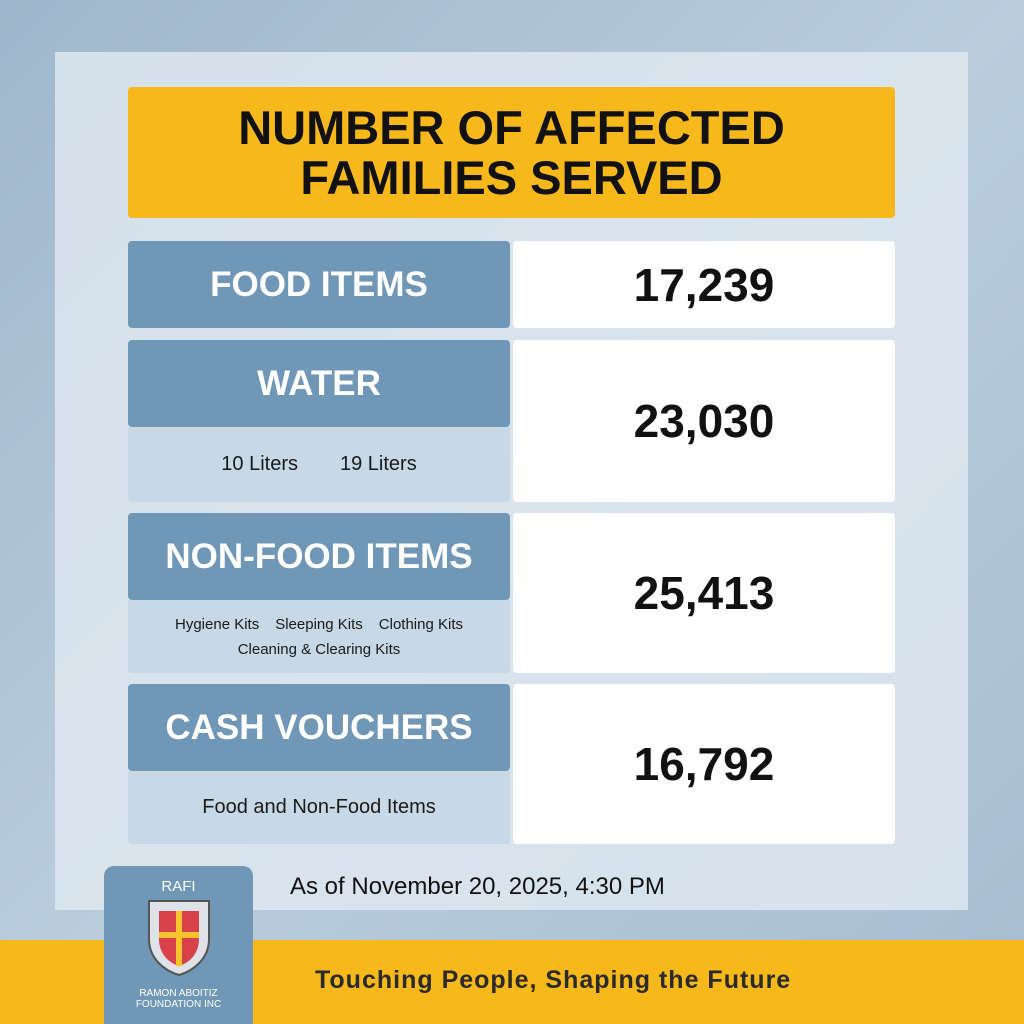 This screenshot has height=1024, width=1024. Describe the element at coordinates (178, 886) in the screenshot. I see `logo-acronym: RAFI` at that location.